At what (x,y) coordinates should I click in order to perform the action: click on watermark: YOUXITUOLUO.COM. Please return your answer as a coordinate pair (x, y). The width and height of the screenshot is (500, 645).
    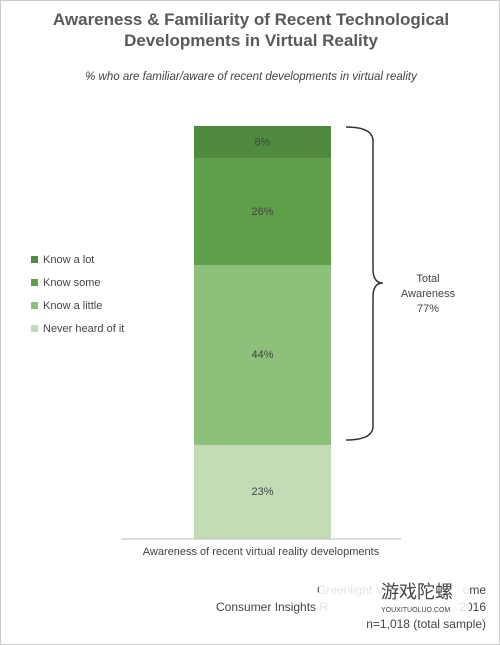
    Looking at the image, I should click on (415, 610).